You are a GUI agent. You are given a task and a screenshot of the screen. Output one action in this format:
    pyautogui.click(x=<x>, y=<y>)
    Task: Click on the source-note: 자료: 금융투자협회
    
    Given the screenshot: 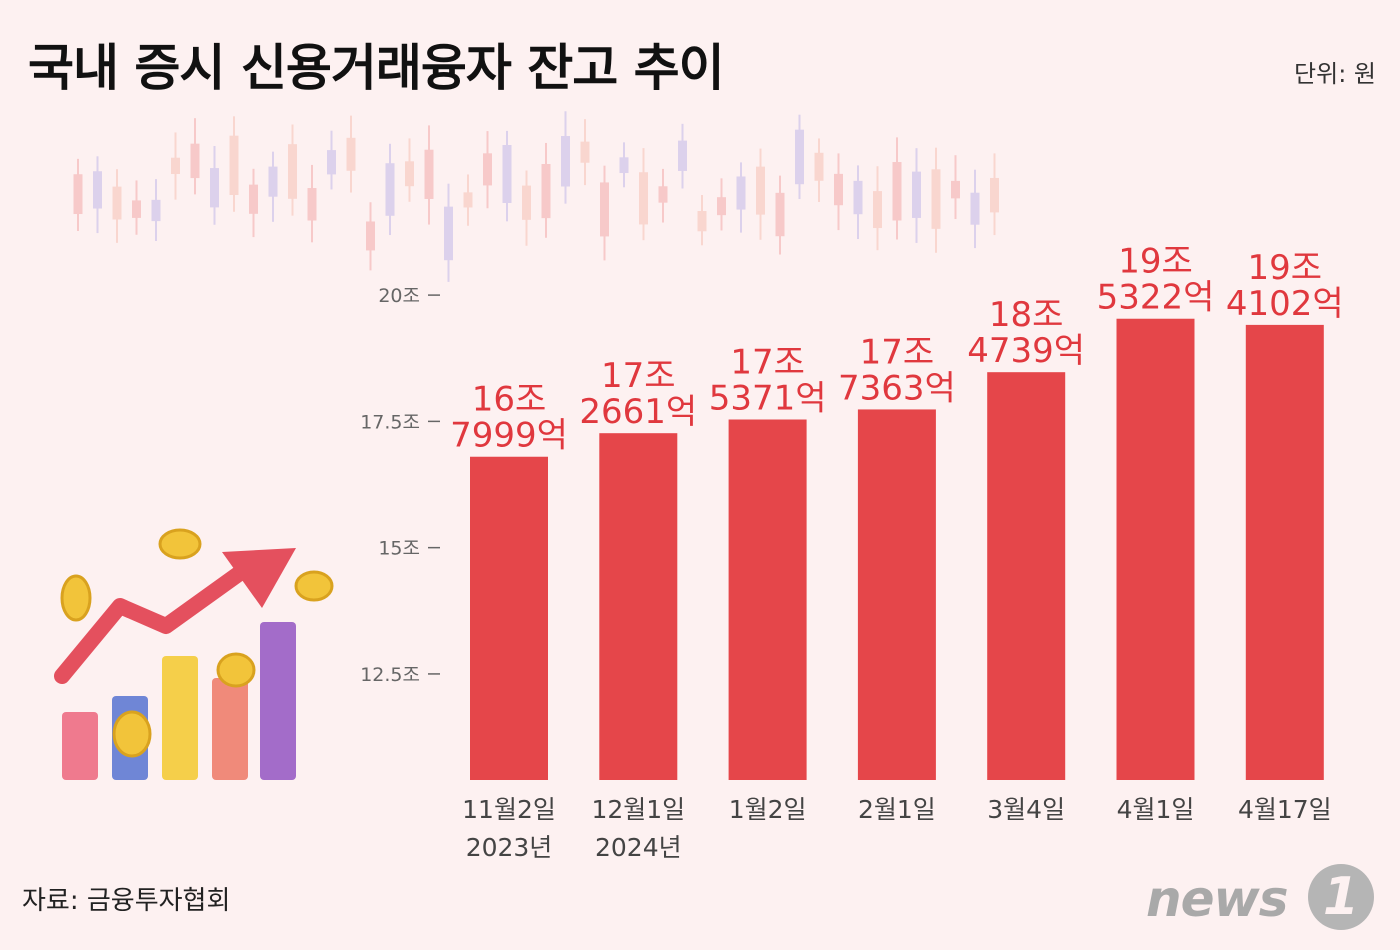 What is the action you would take?
    pyautogui.click(x=126, y=901)
    